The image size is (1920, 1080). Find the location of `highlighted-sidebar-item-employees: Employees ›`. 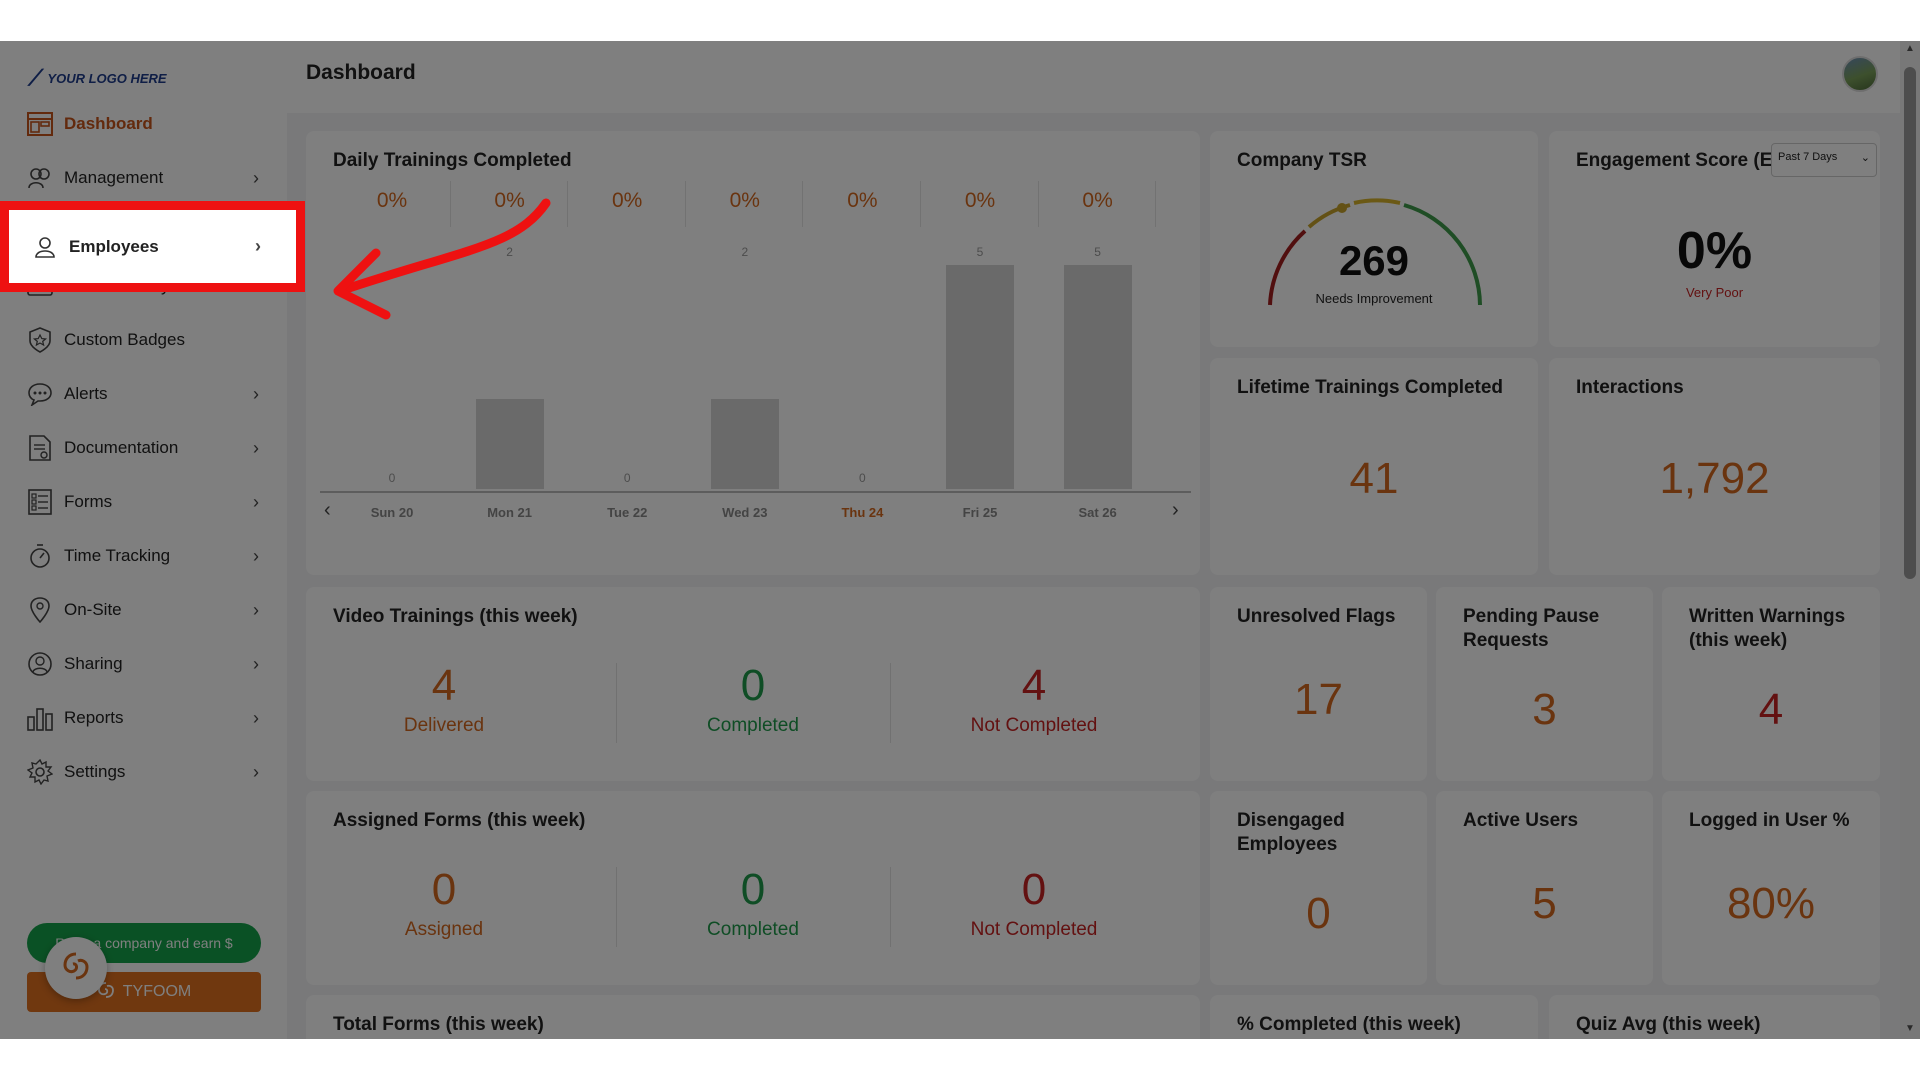

highlighted-sidebar-item-employees: Employees › is located at coordinates (152, 246).